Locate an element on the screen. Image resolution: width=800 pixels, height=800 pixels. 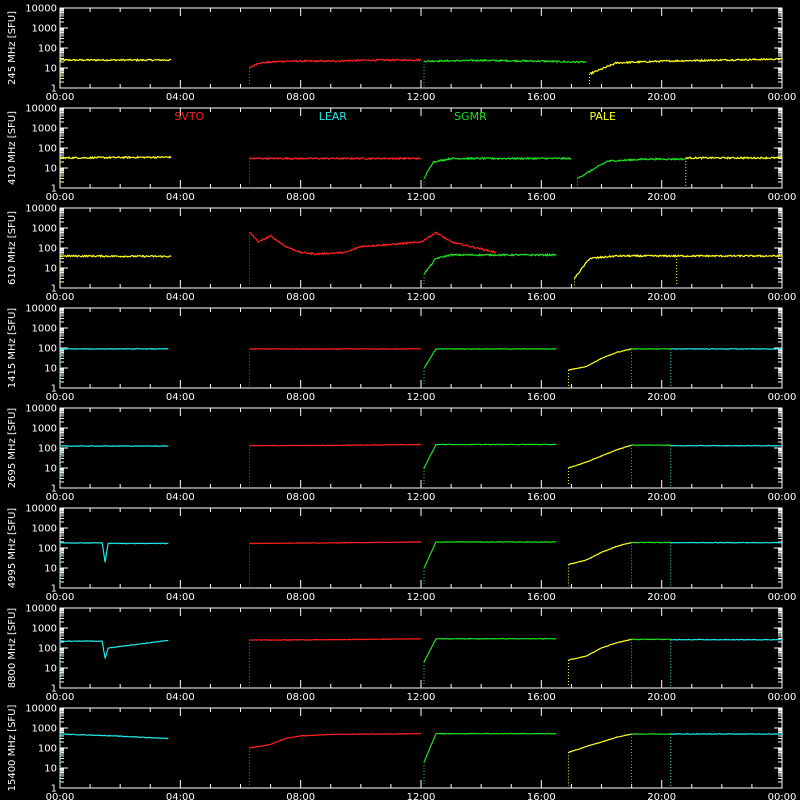
y-axis-label: 2695 MHz [SFU] is located at coordinates (12, 448).